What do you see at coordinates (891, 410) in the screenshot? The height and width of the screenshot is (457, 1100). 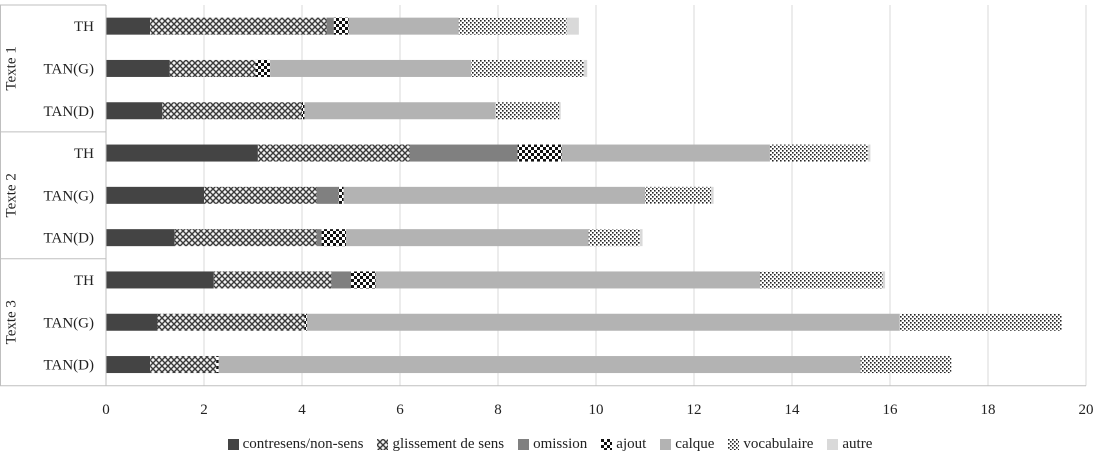 I see `x-tick-label: 16` at bounding box center [891, 410].